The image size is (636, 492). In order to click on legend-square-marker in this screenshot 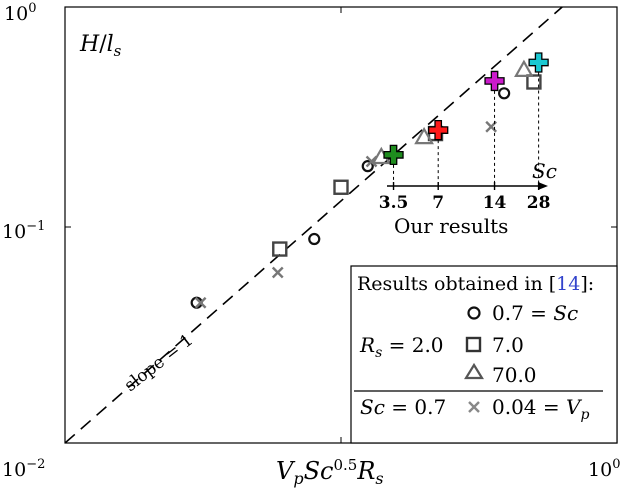, I will do `click(473, 344)`.